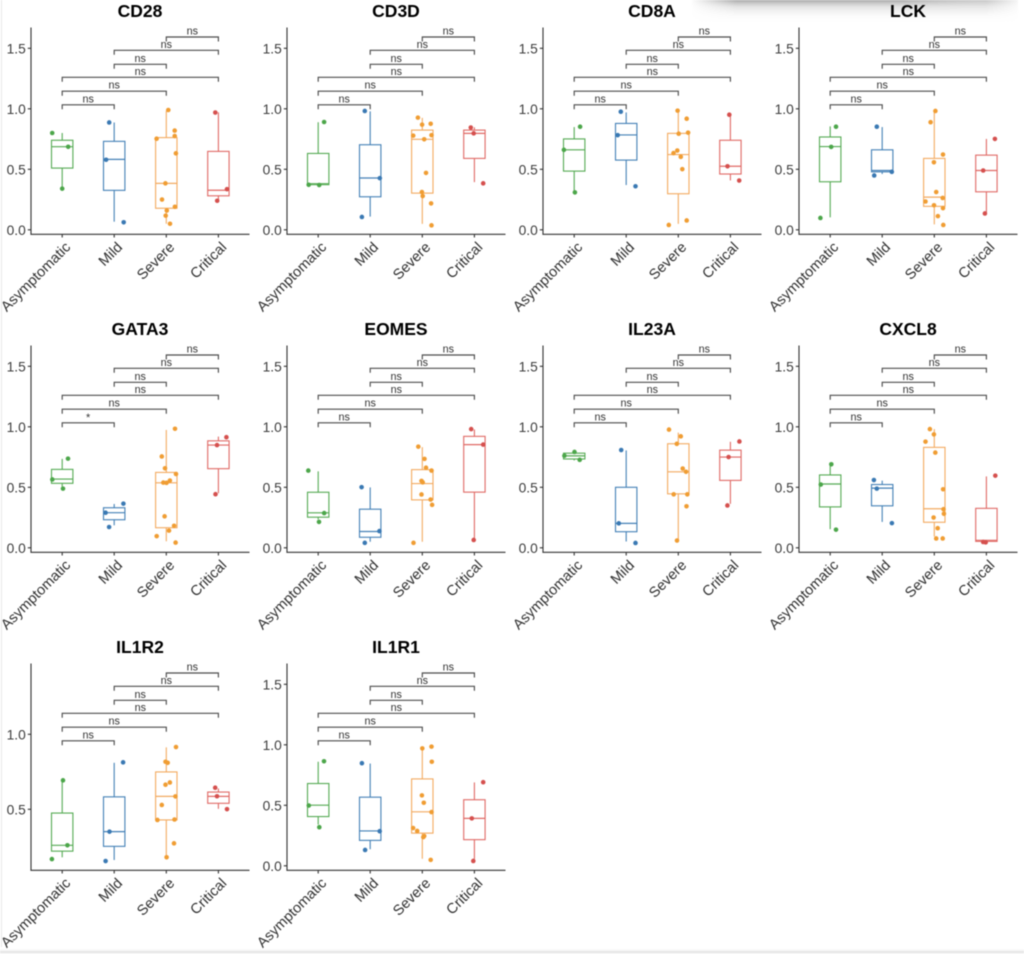 Image resolution: width=1024 pixels, height=954 pixels. What do you see at coordinates (652, 329) in the screenshot?
I see `svg-text: IL23A` at bounding box center [652, 329].